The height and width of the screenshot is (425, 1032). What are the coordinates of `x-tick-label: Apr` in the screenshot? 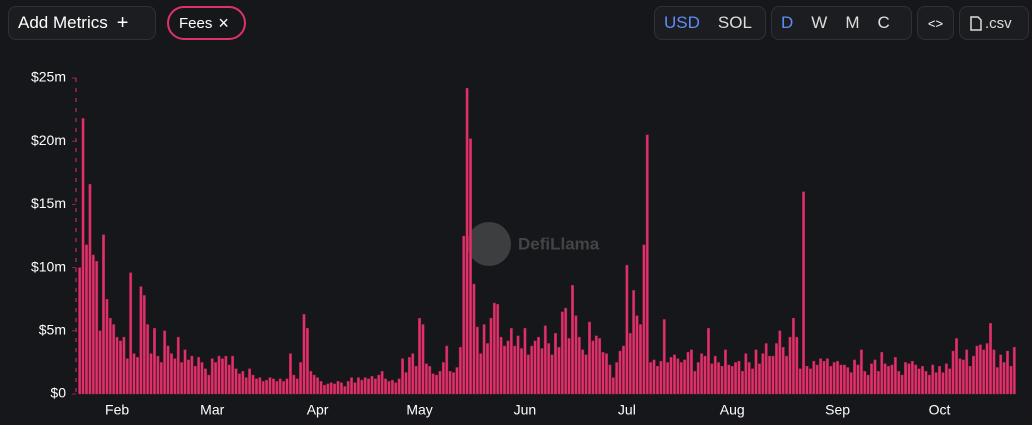 It's located at (318, 410).